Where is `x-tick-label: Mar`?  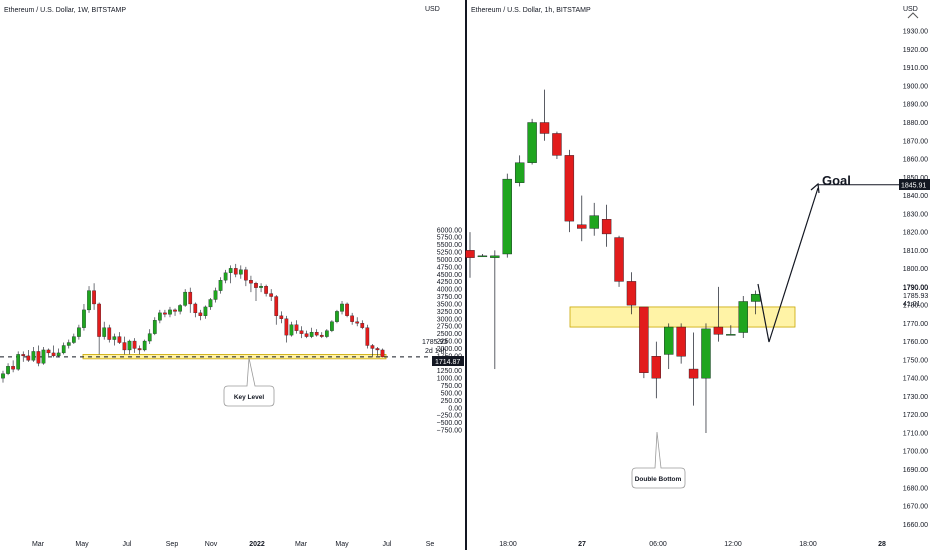 x-tick-label: Mar is located at coordinates (301, 544).